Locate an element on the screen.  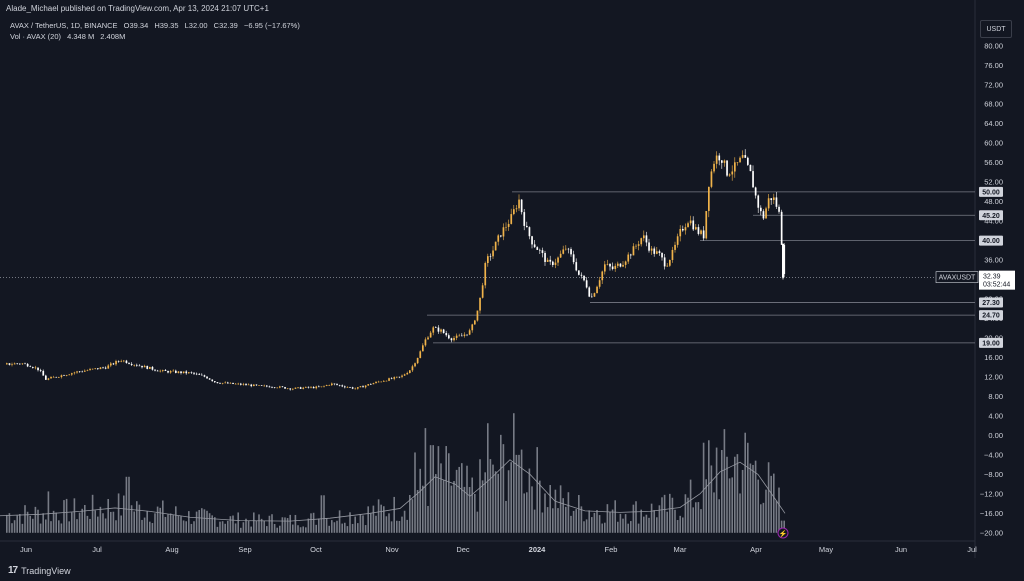
volume-value: 4.348 M is located at coordinates (81, 36).